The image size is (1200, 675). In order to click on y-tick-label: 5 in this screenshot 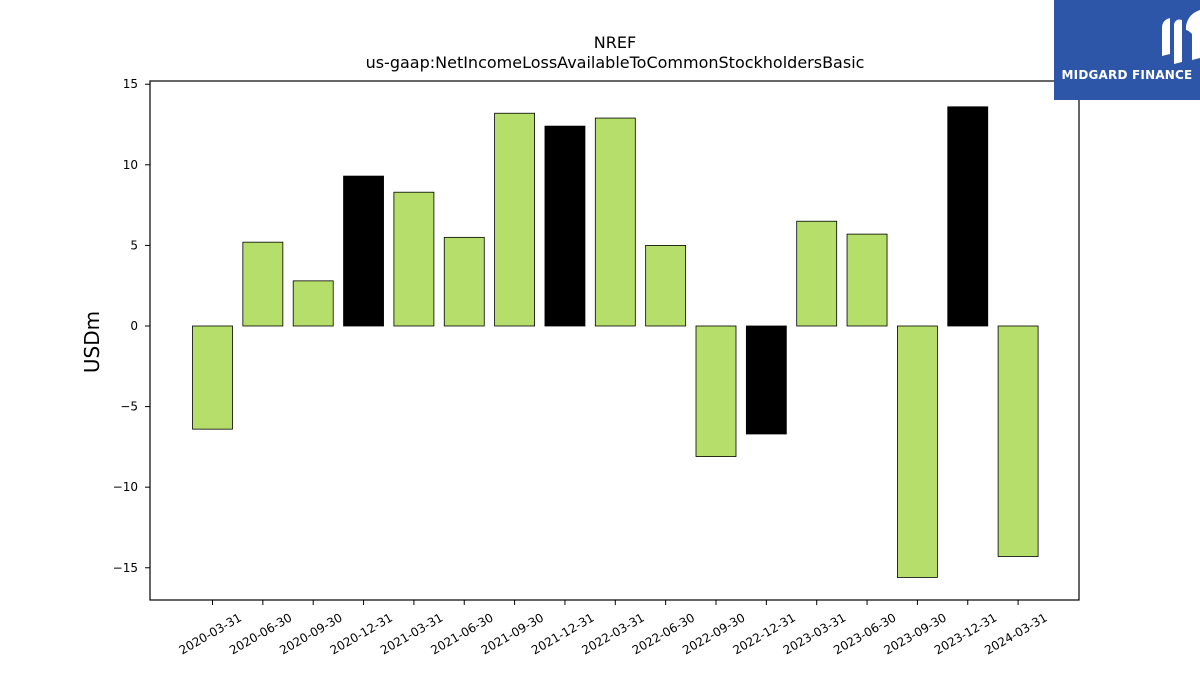, I will do `click(134, 245)`.